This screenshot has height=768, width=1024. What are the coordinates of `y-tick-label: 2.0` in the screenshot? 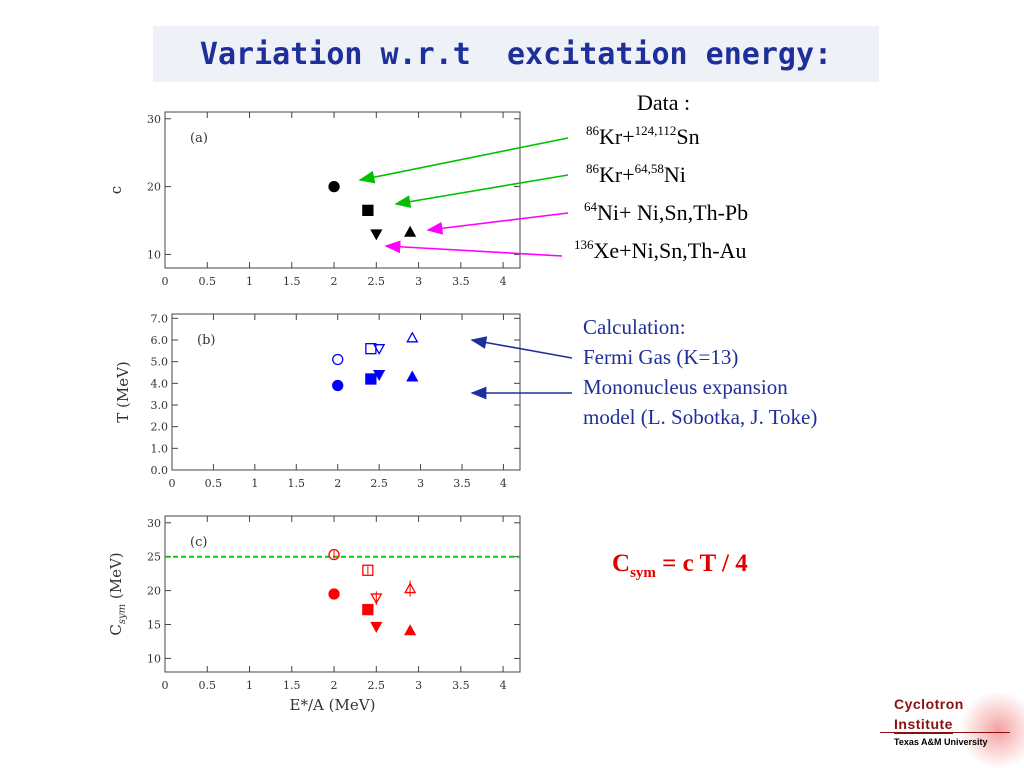 It's located at (160, 427).